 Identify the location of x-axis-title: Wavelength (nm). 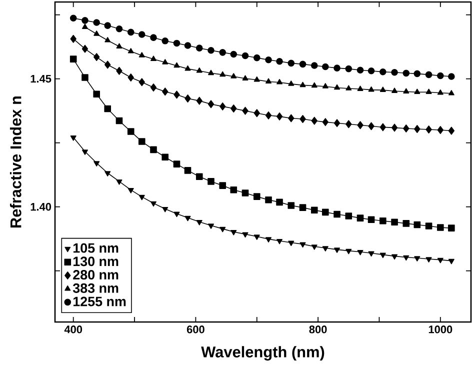
(262, 353).